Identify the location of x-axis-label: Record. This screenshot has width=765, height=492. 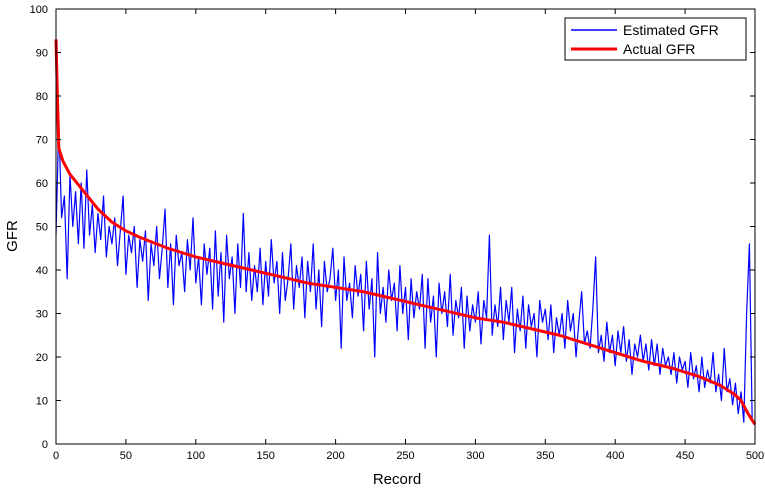
(397, 479).